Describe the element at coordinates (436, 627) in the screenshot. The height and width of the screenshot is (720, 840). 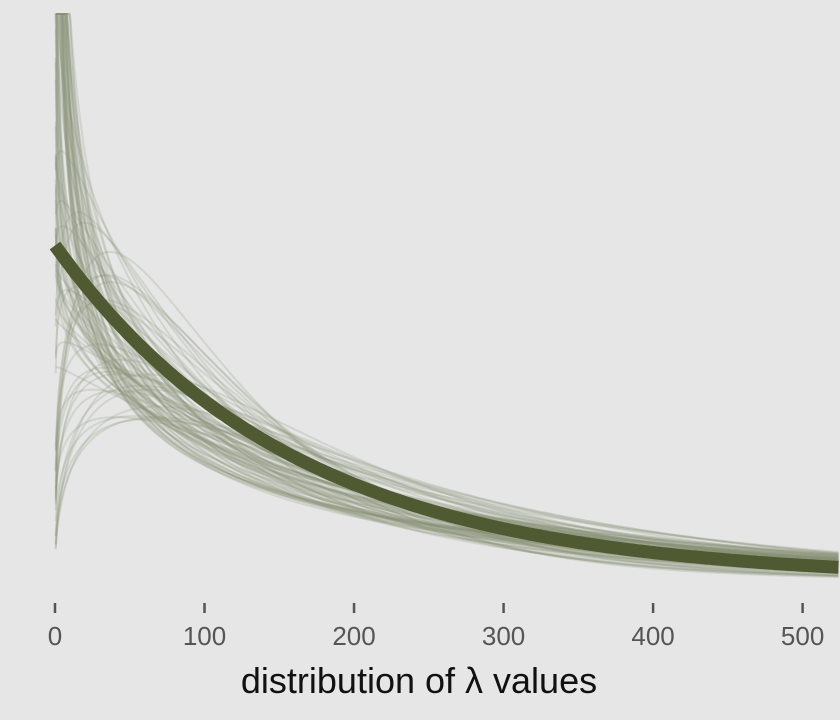
I see `x-axis: 0 100 200 300 400 500` at that location.